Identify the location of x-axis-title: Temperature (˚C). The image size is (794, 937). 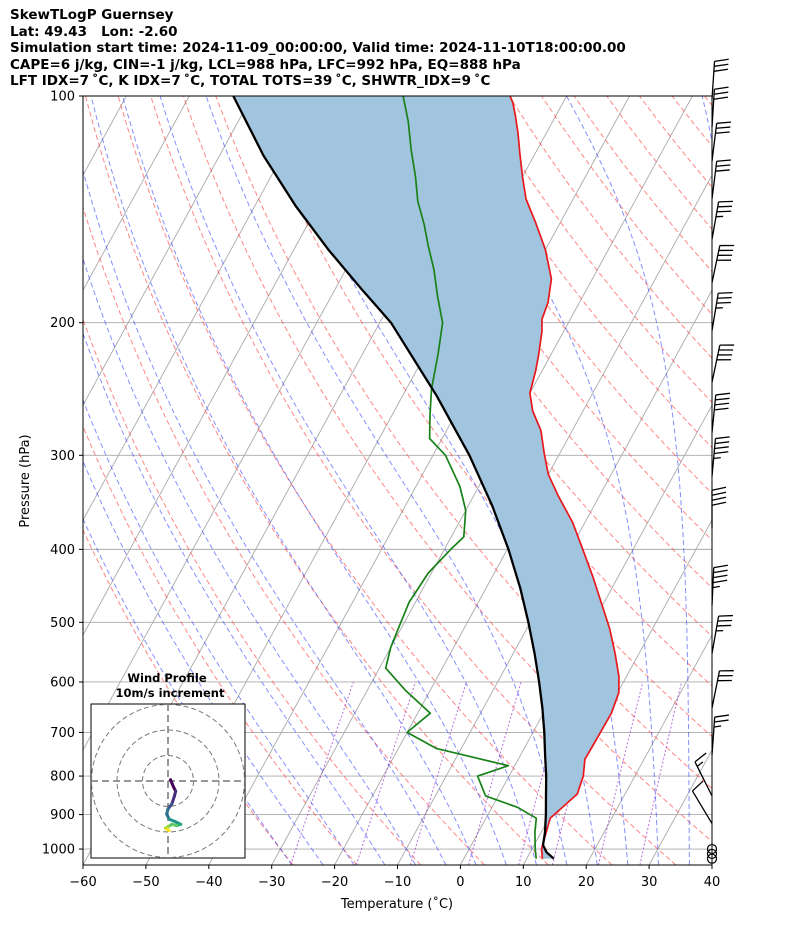
(396, 904).